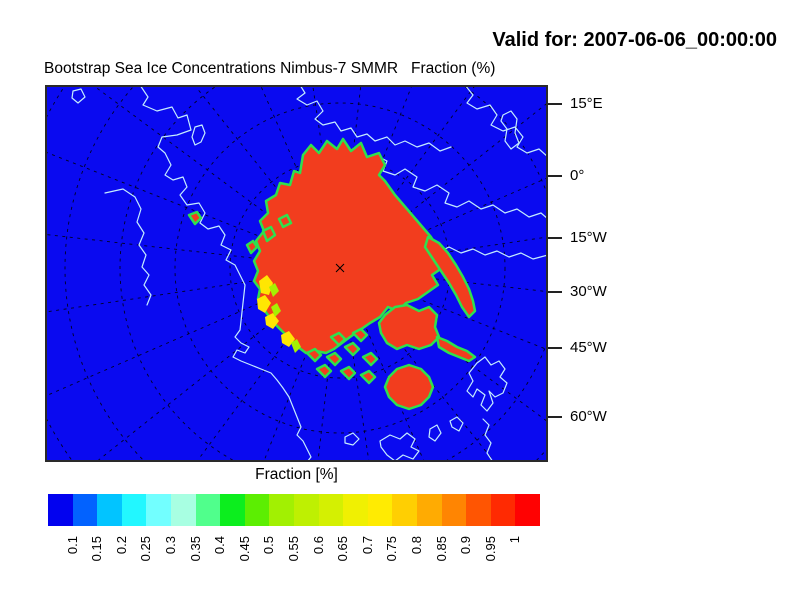 The image size is (792, 612). Describe the element at coordinates (72, 545) in the screenshot. I see `colorbar-tick-label: 0.1` at that location.